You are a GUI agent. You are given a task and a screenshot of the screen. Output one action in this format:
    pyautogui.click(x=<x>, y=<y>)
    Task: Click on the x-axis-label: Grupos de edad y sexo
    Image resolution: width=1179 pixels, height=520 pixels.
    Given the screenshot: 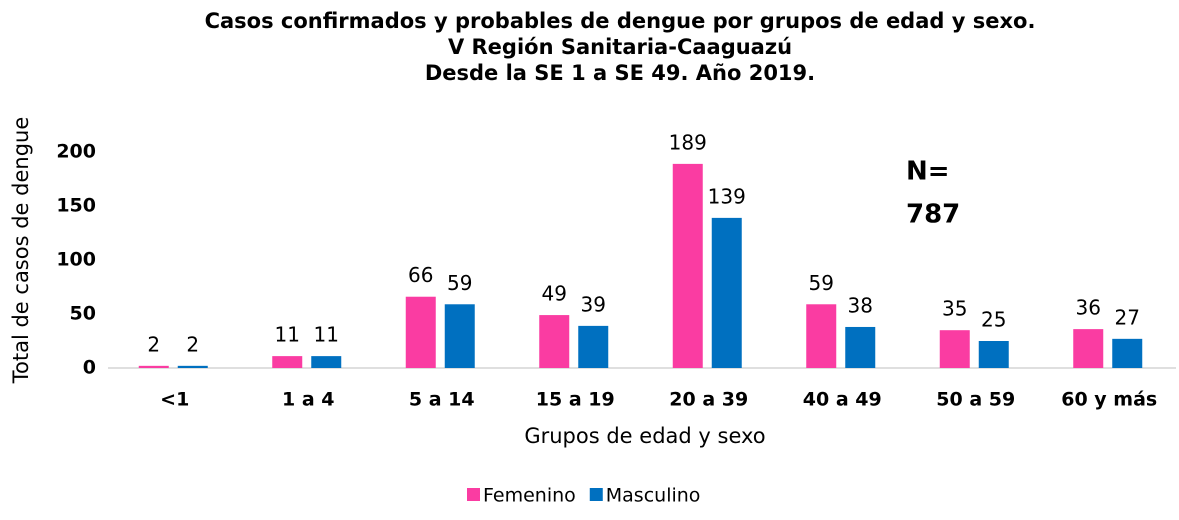 What is the action you would take?
    pyautogui.click(x=644, y=436)
    